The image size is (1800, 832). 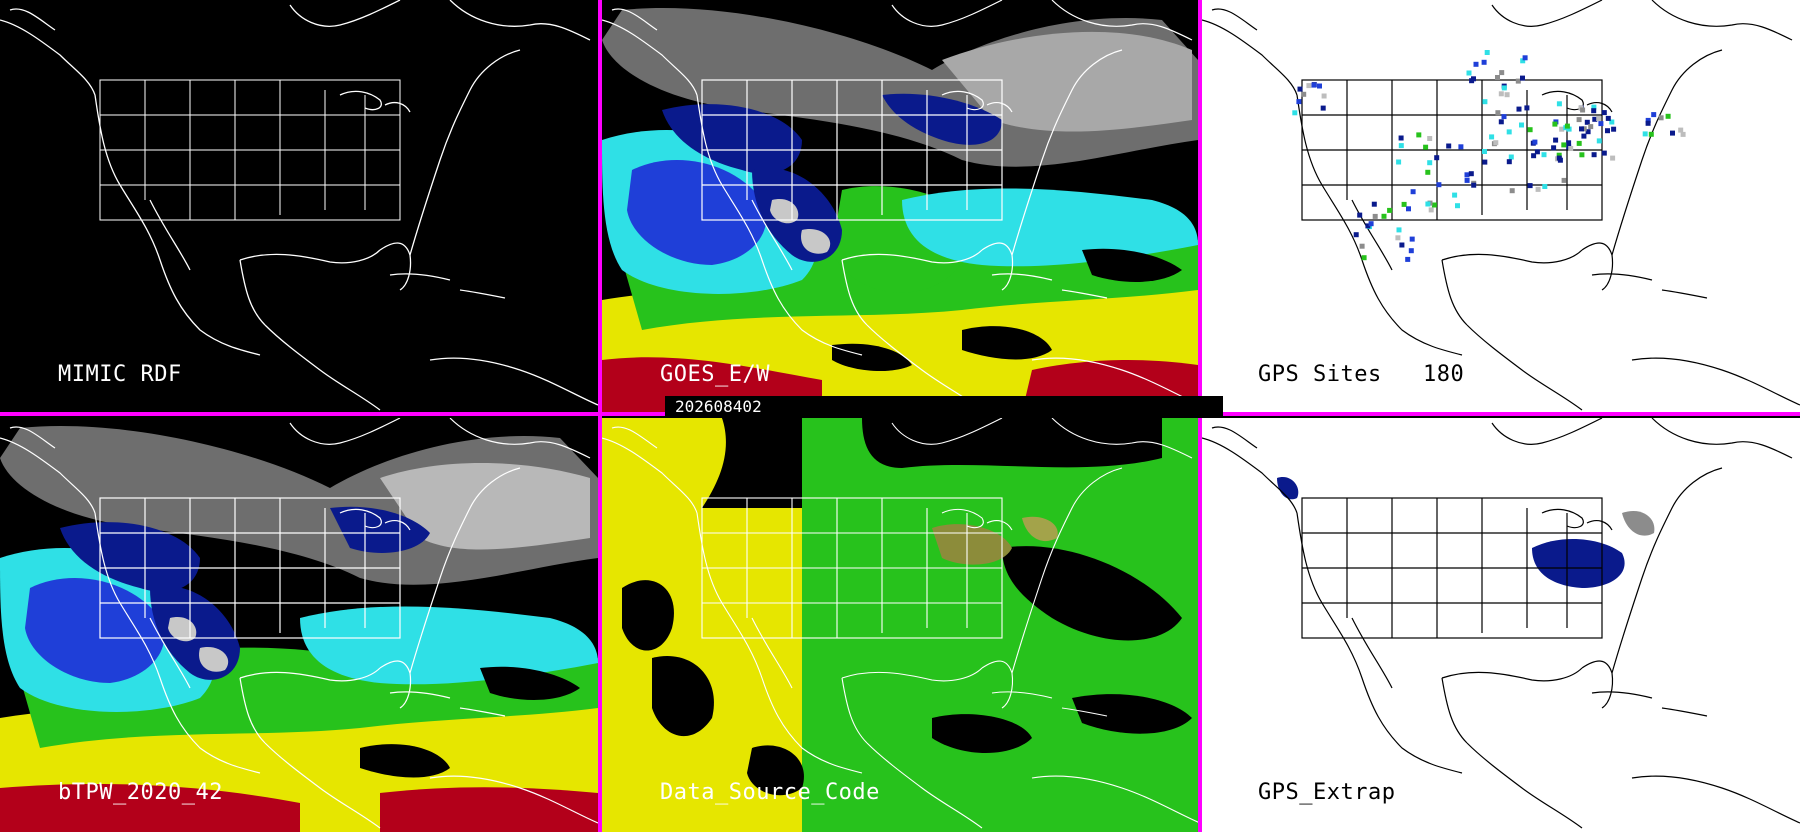 I want to click on gps-sites-count: 180, so click(x=1443, y=374).